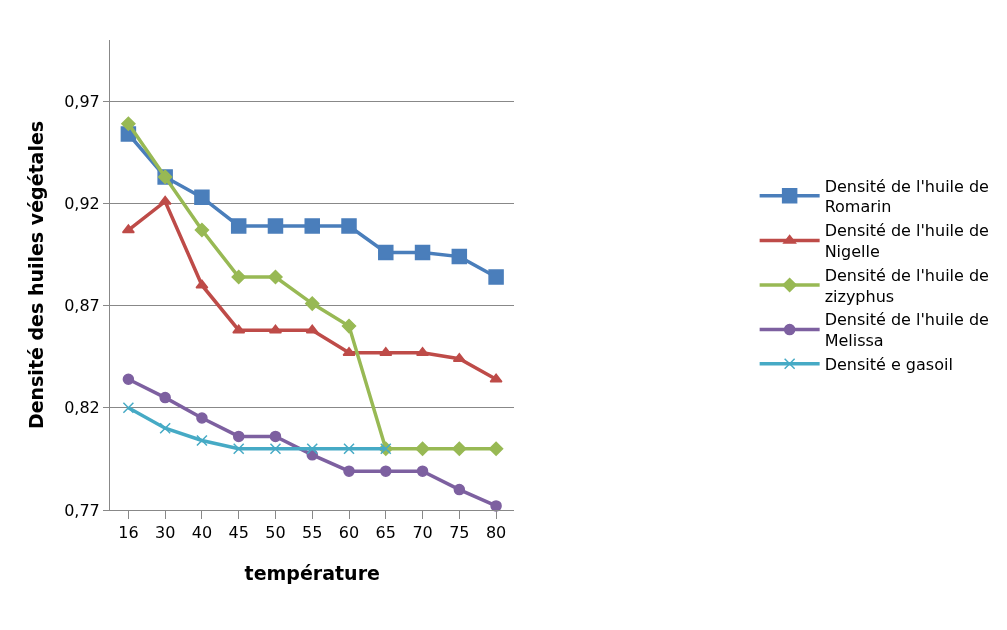  Describe the element at coordinates (422, 533) in the screenshot. I see `x-tick-label: 70` at that location.